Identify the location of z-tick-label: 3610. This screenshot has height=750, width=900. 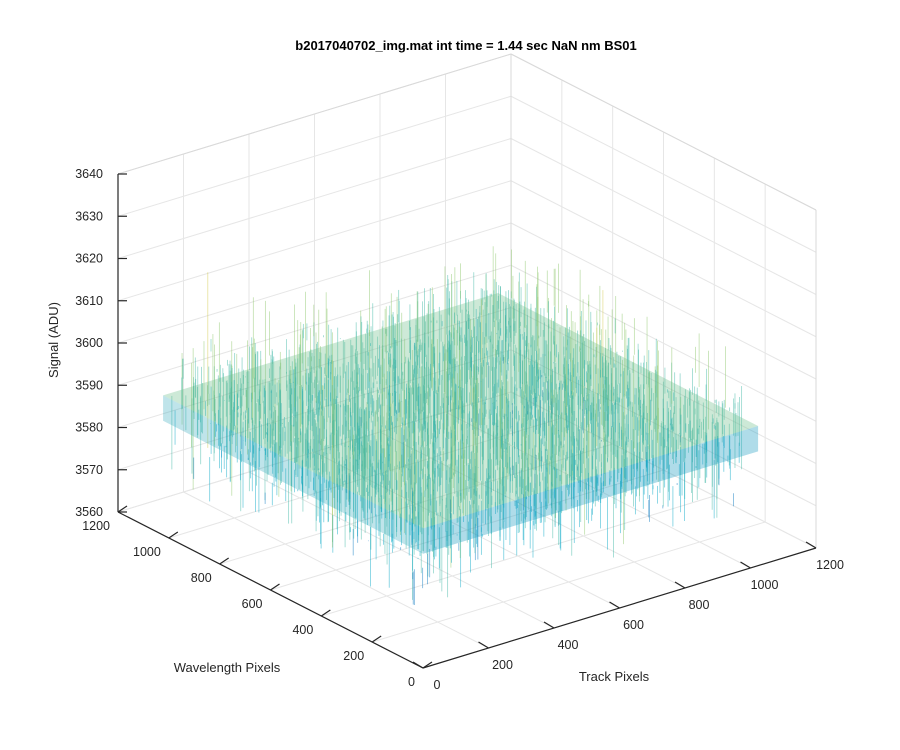
(89, 301).